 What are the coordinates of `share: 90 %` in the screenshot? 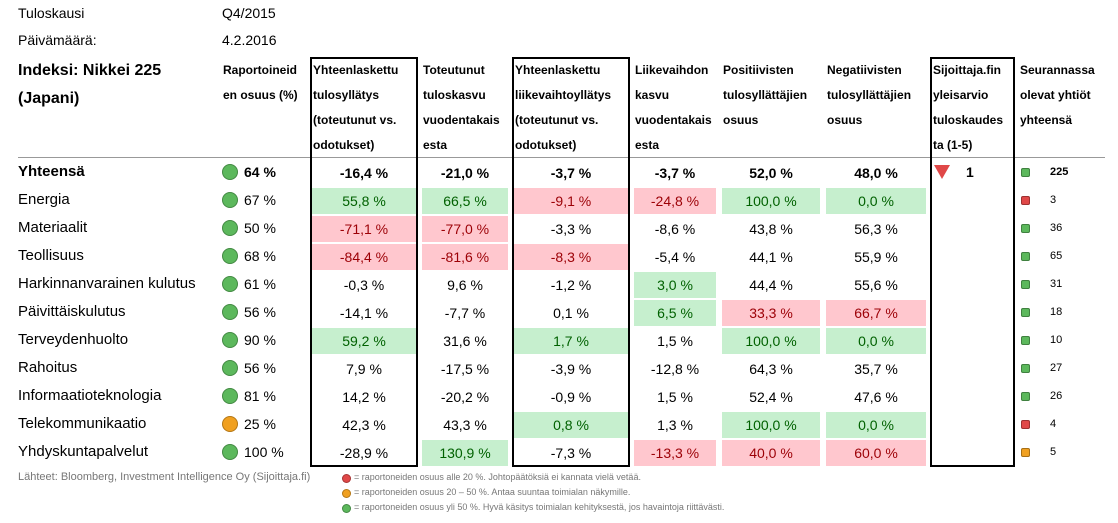 It's located at (260, 340).